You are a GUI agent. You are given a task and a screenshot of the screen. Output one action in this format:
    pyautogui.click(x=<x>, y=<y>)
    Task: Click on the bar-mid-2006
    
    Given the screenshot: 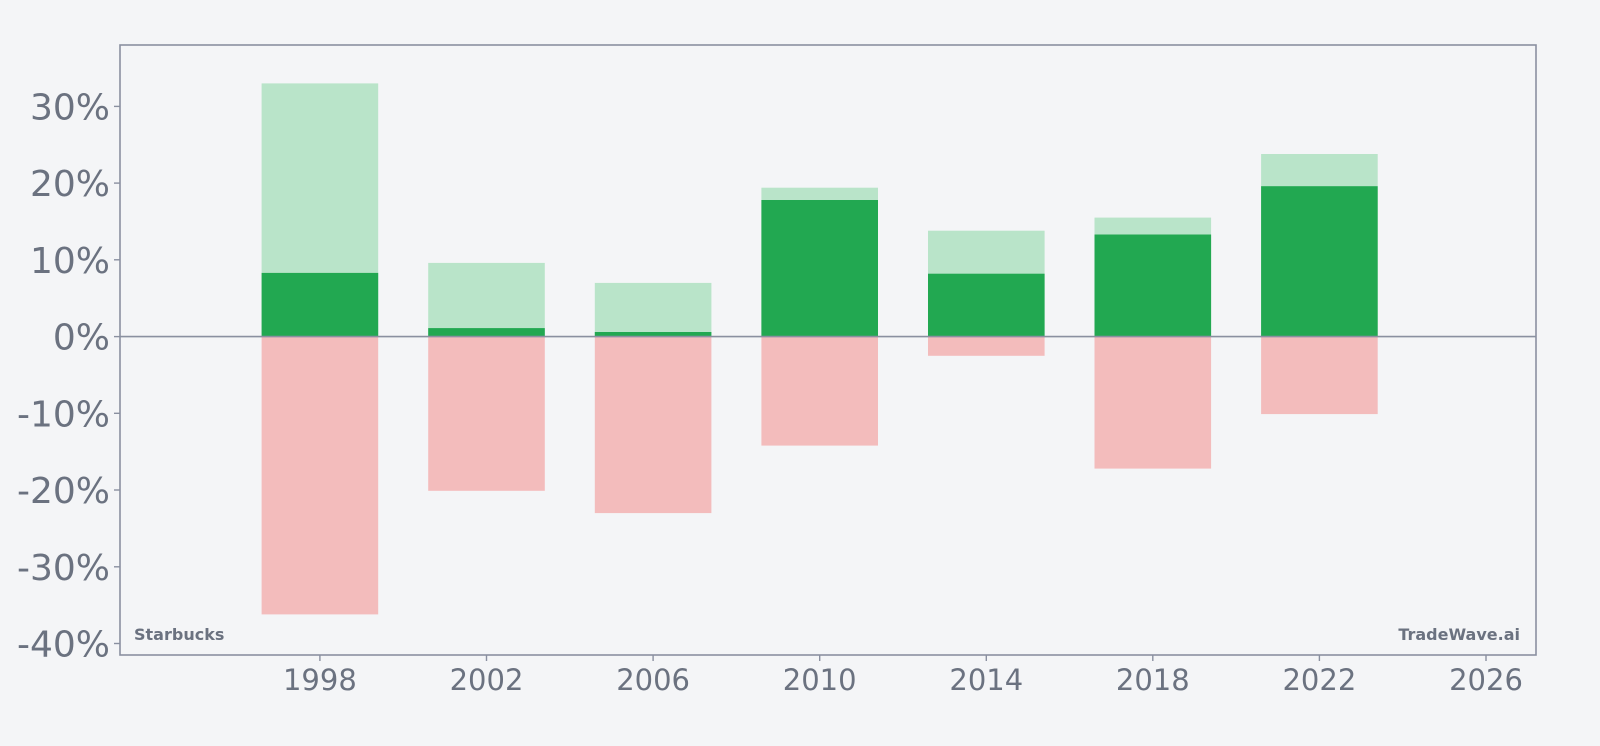 What is the action you would take?
    pyautogui.click(x=653, y=334)
    